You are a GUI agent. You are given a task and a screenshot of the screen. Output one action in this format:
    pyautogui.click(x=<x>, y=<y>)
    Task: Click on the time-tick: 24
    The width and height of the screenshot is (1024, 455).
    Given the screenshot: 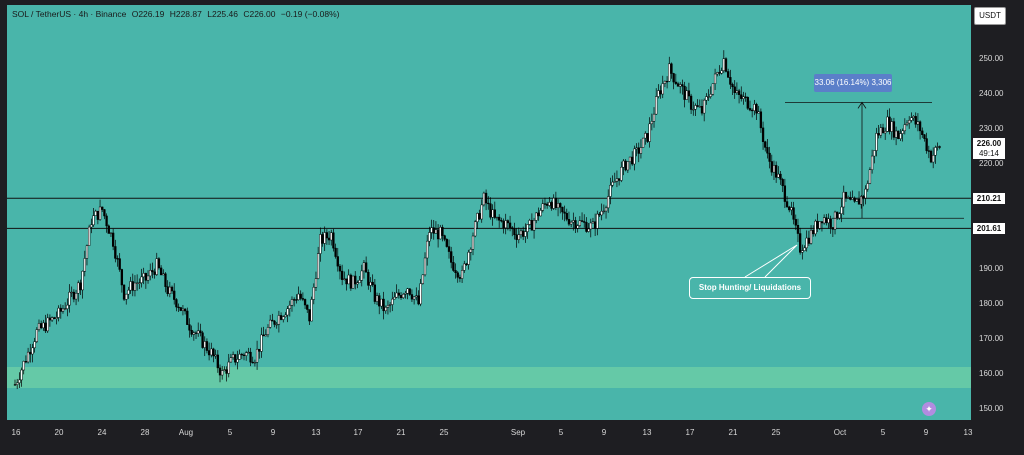 What is the action you would take?
    pyautogui.click(x=102, y=432)
    